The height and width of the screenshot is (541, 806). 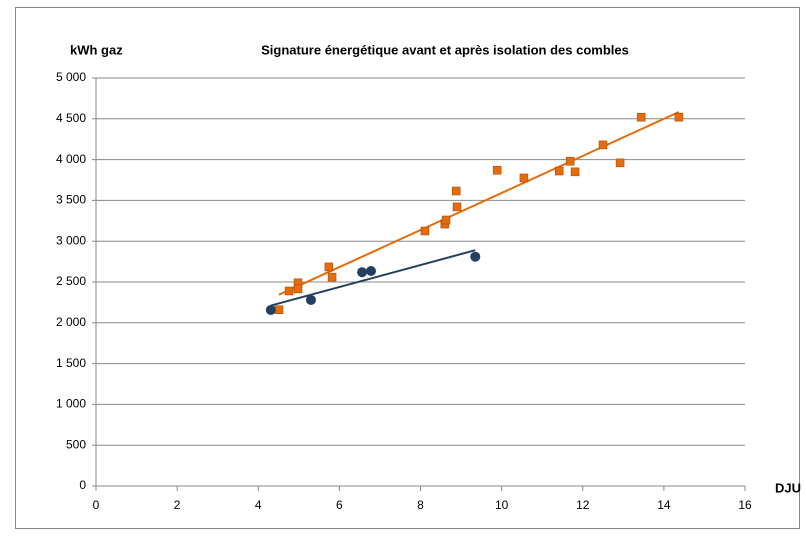 What do you see at coordinates (502, 505) in the screenshot?
I see `x-tick-label: 10` at bounding box center [502, 505].